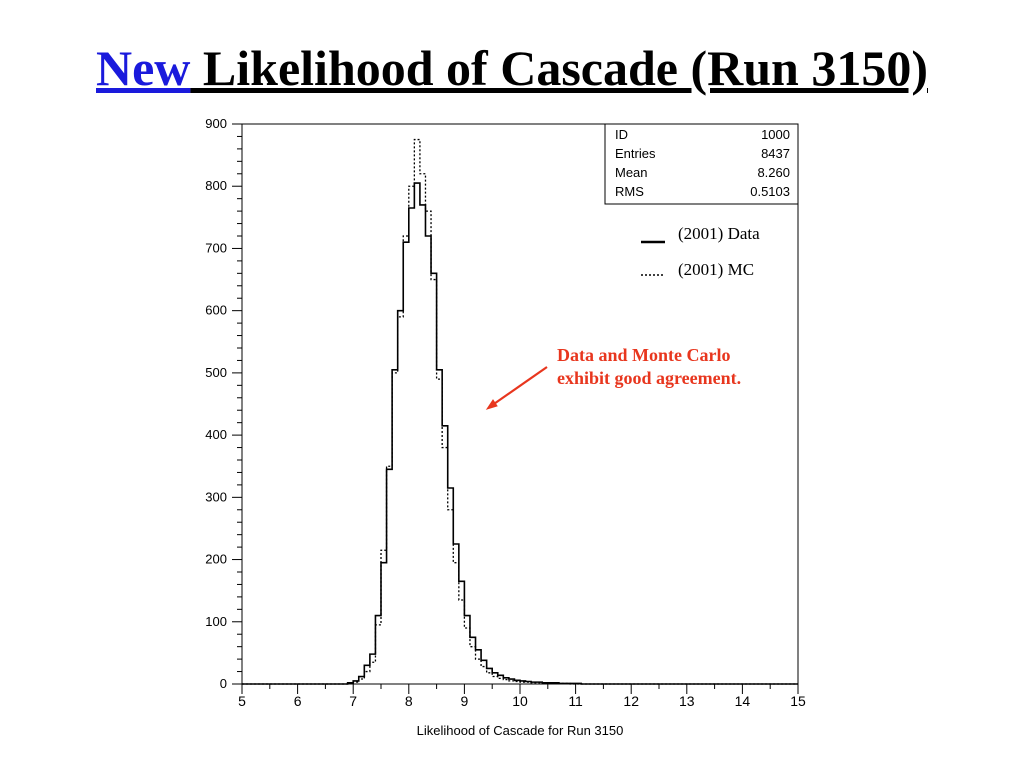 The width and height of the screenshot is (1024, 768). What do you see at coordinates (520, 730) in the screenshot?
I see `x-axis-label: Likelihood of Cascade for Run 3150` at bounding box center [520, 730].